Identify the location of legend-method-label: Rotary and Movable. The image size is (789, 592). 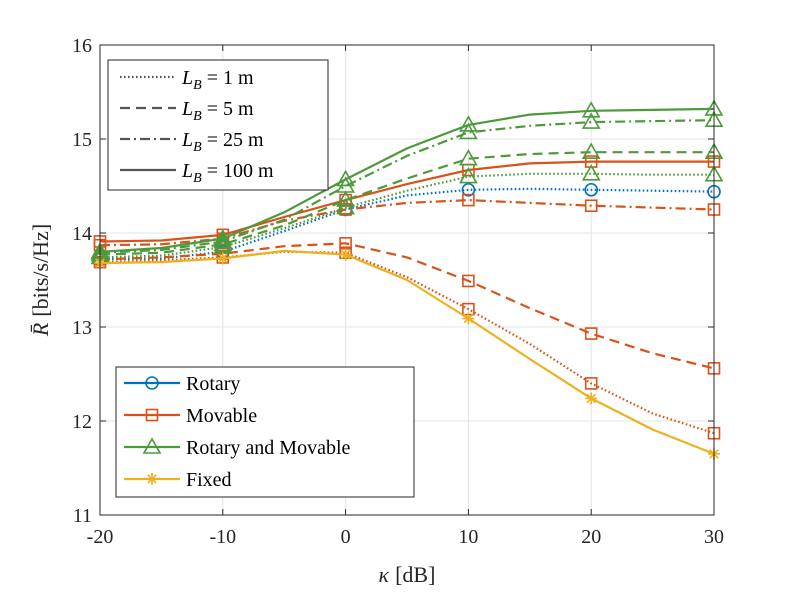
(268, 448).